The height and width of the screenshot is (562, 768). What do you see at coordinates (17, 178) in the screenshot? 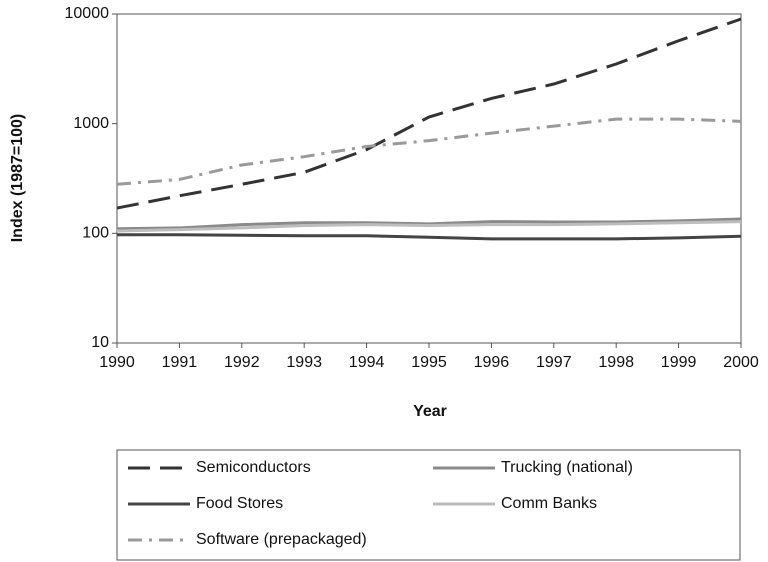
I see `y-axis-label: Index (1987=100)` at bounding box center [17, 178].